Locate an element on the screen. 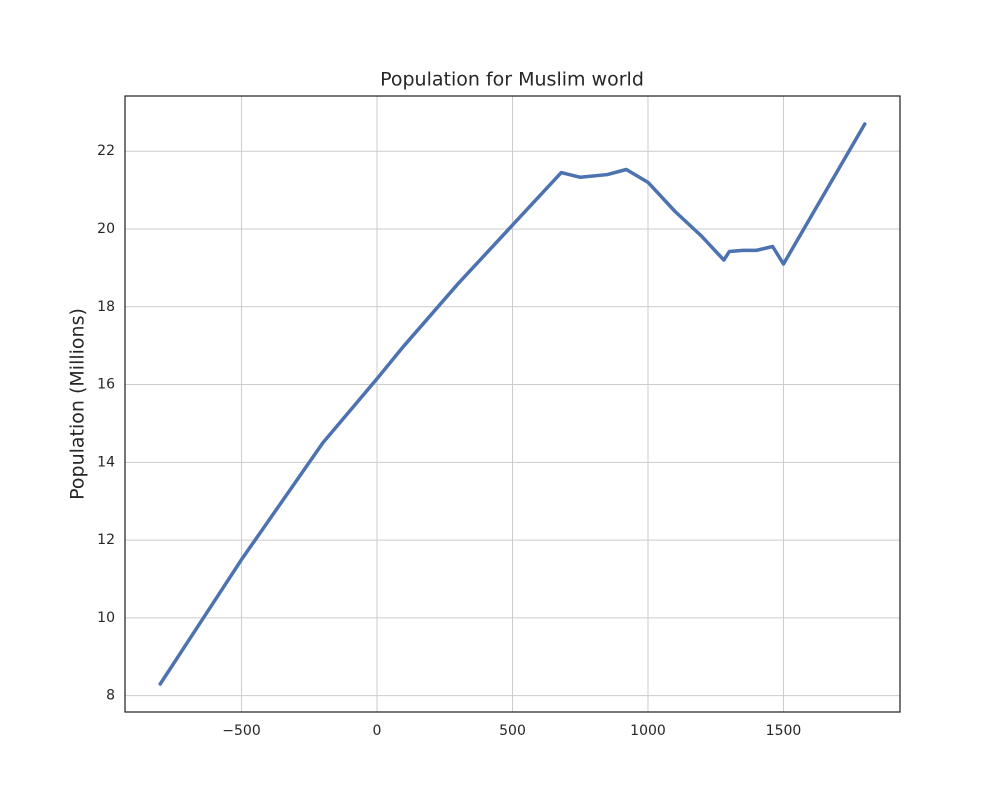 The image size is (1000, 800). chart-title: Population for Muslim world is located at coordinates (512, 80).